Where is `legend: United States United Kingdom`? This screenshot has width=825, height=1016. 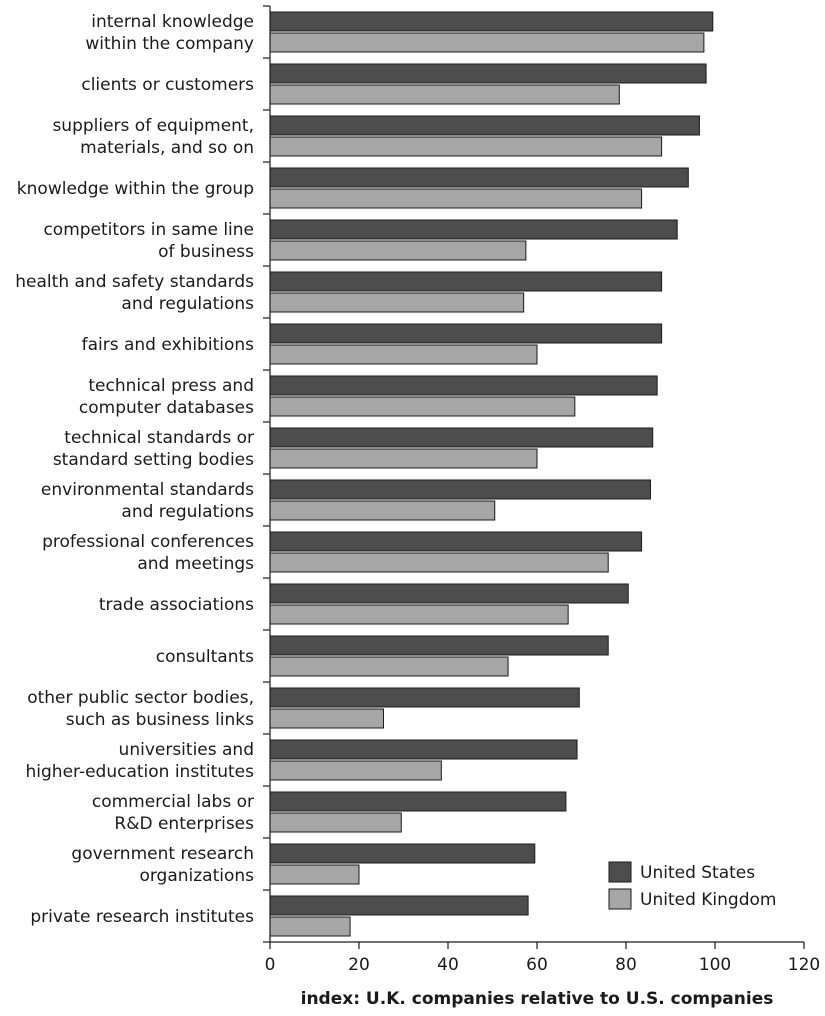 legend: United States United Kingdom is located at coordinates (692, 885).